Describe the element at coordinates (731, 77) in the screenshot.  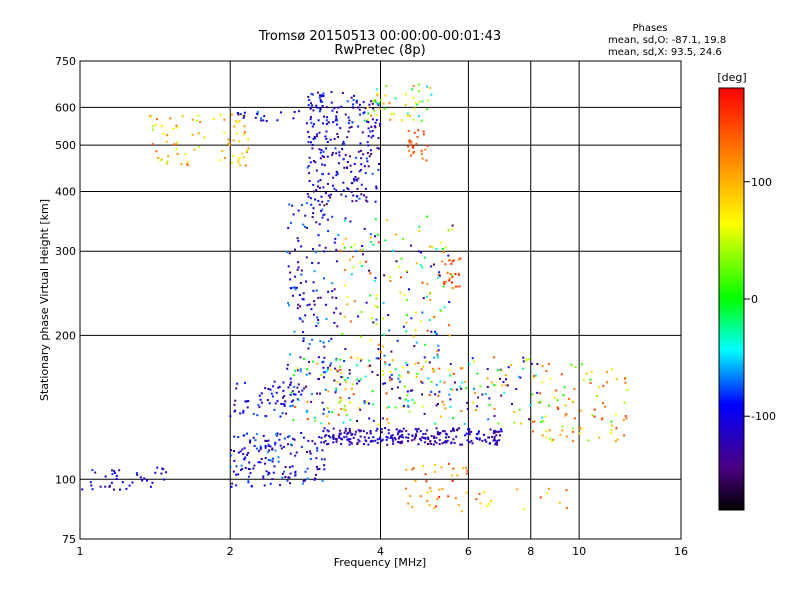
I see `colorbar-label: [deg]` at that location.